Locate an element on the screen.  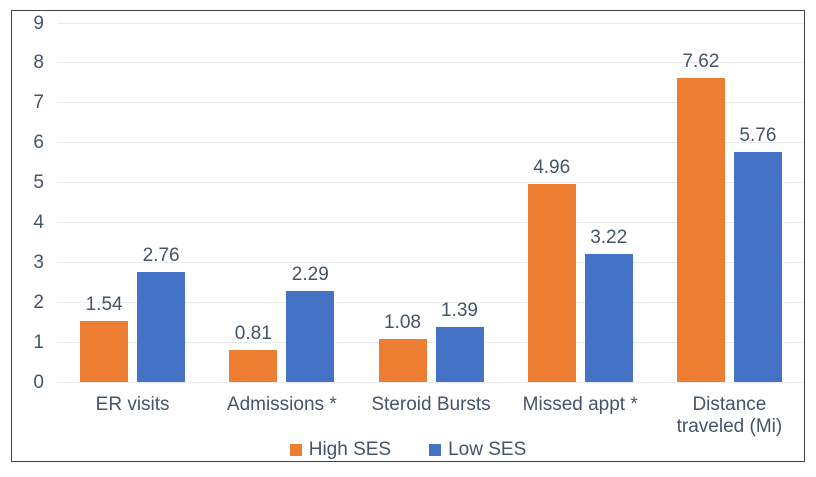
bar-low-ses: 3.22 is located at coordinates (608, 304).